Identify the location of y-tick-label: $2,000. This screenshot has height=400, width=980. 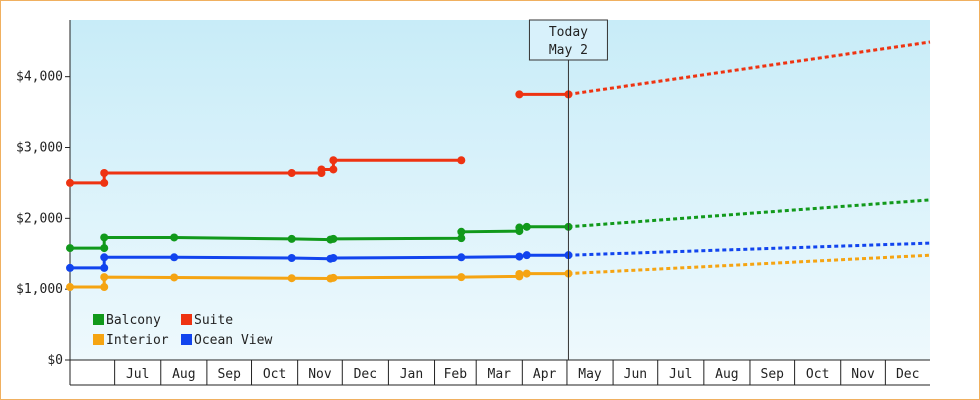
(39, 218).